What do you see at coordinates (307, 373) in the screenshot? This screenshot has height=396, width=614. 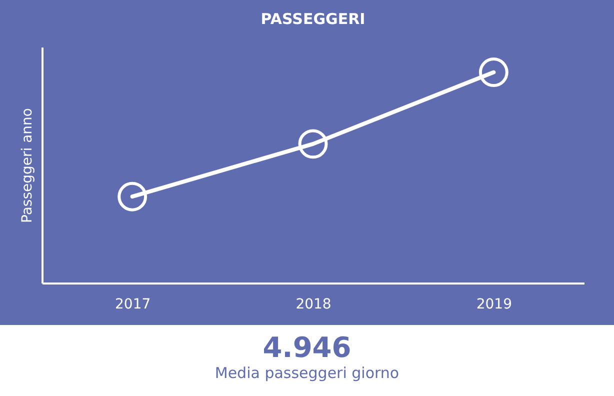 I see `text: Media passeggeri giorno` at bounding box center [307, 373].